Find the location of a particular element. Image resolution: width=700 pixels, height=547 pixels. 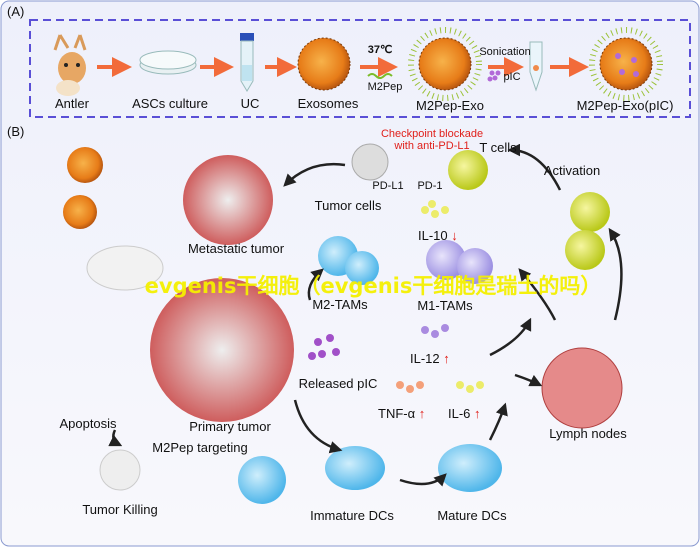

m2-tams-label: M2-TAMs is located at coordinates (340, 304).